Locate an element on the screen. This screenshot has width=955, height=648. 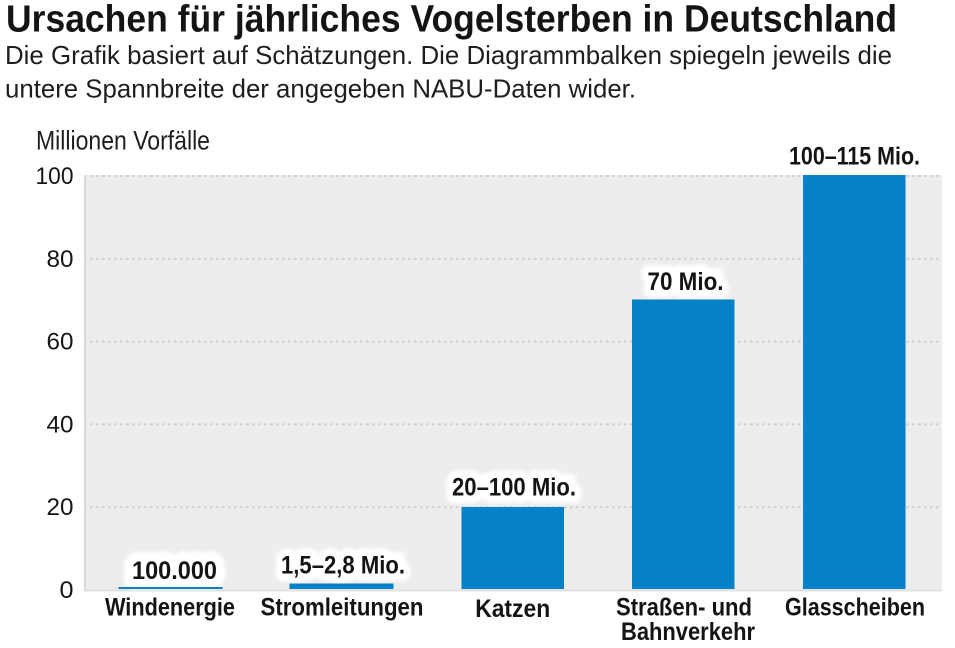
svg-text: 20 is located at coordinates (60, 507).